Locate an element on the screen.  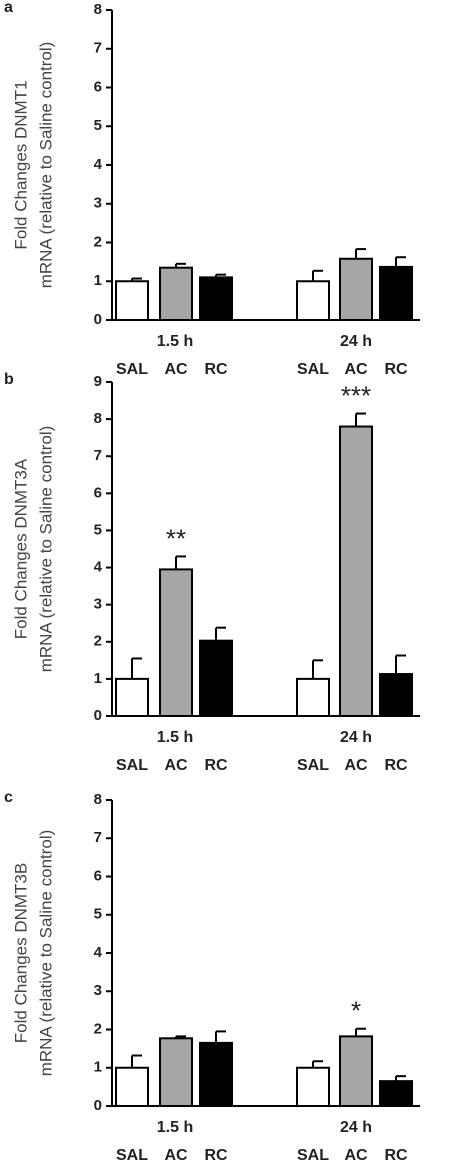
y-tick-label: 9 is located at coordinates (98, 381).